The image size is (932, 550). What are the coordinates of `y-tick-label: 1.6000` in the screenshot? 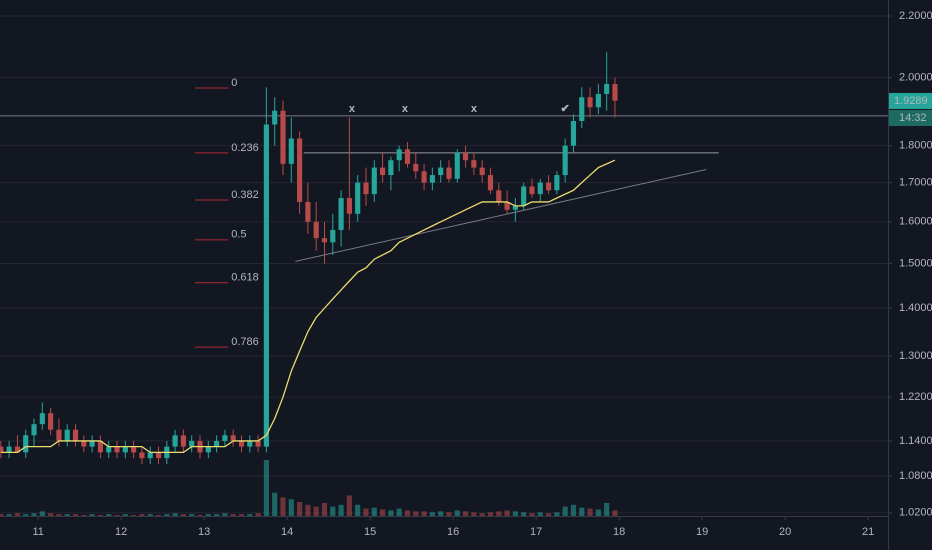 It's located at (915, 222).